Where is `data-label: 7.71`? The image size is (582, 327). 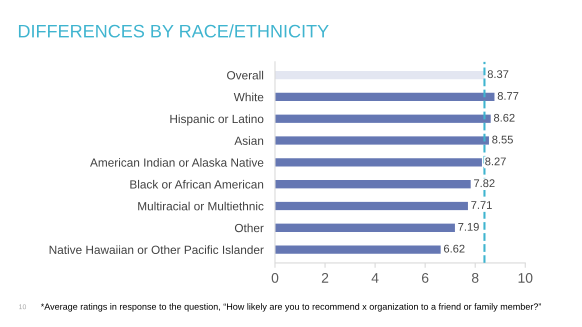 data-label: 7.71 is located at coordinates (481, 205).